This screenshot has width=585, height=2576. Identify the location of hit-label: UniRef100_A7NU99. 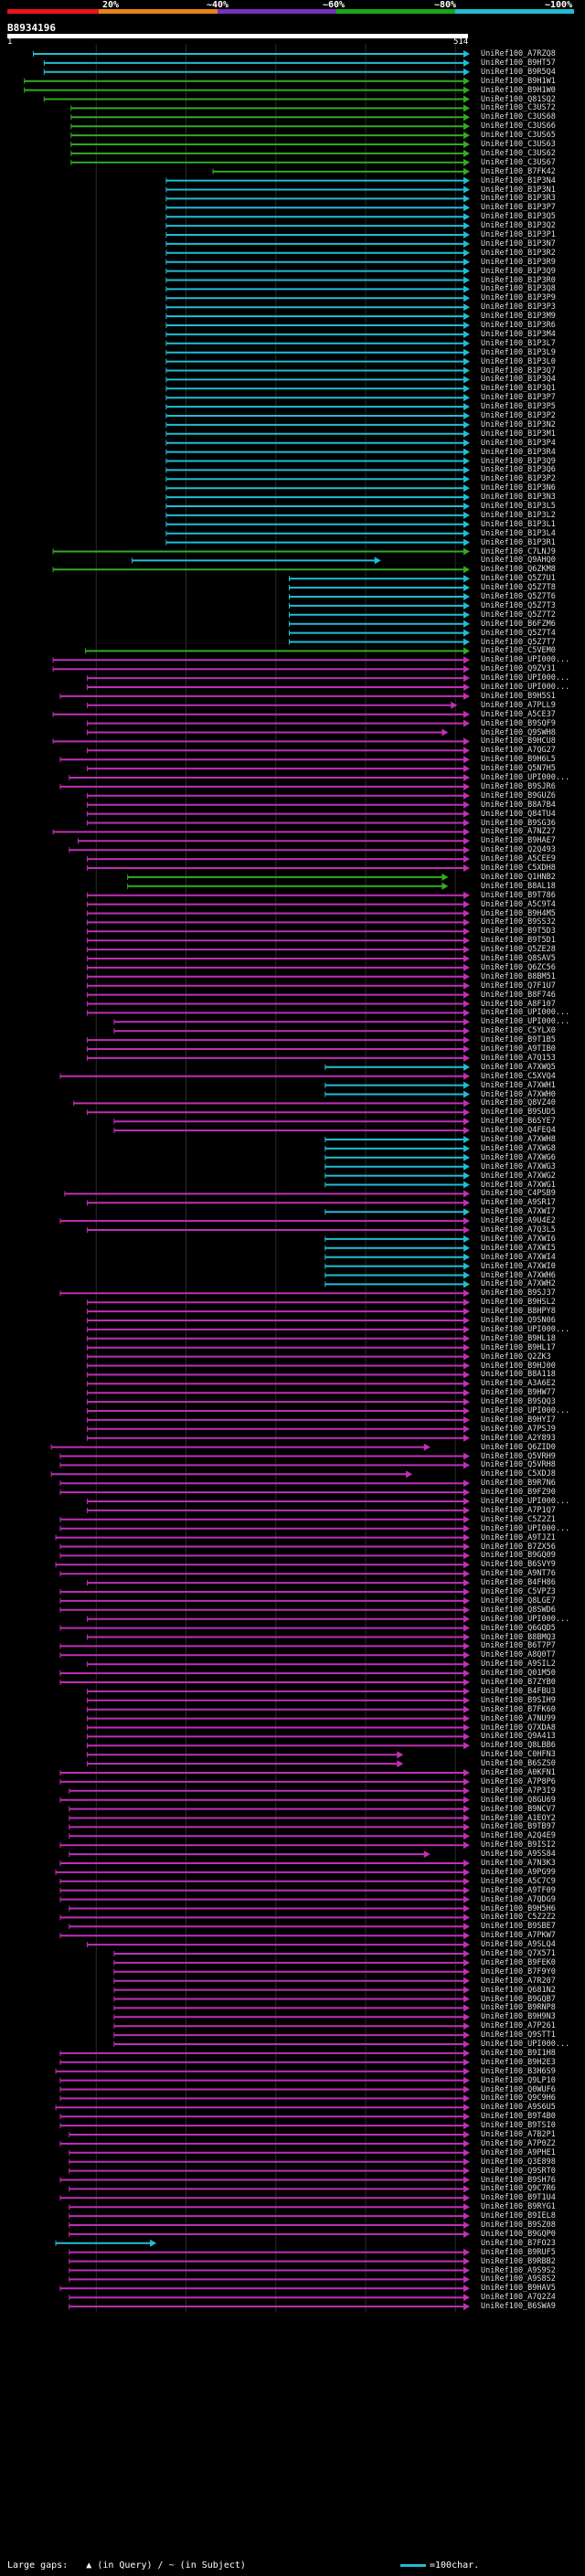
(518, 1718).